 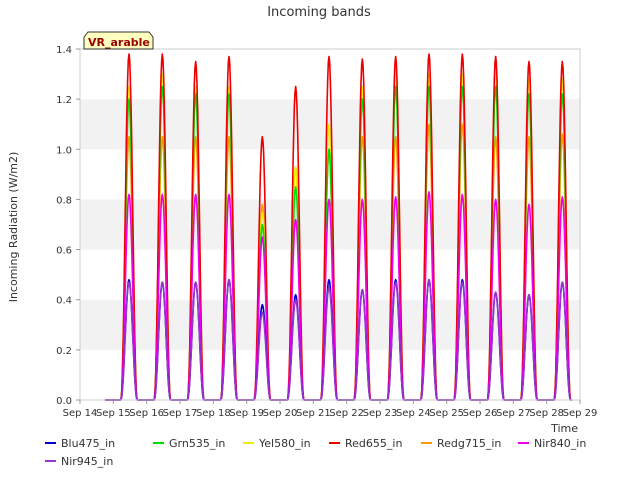 I want to click on y-tick-label: 0.2, so click(x=64, y=351).